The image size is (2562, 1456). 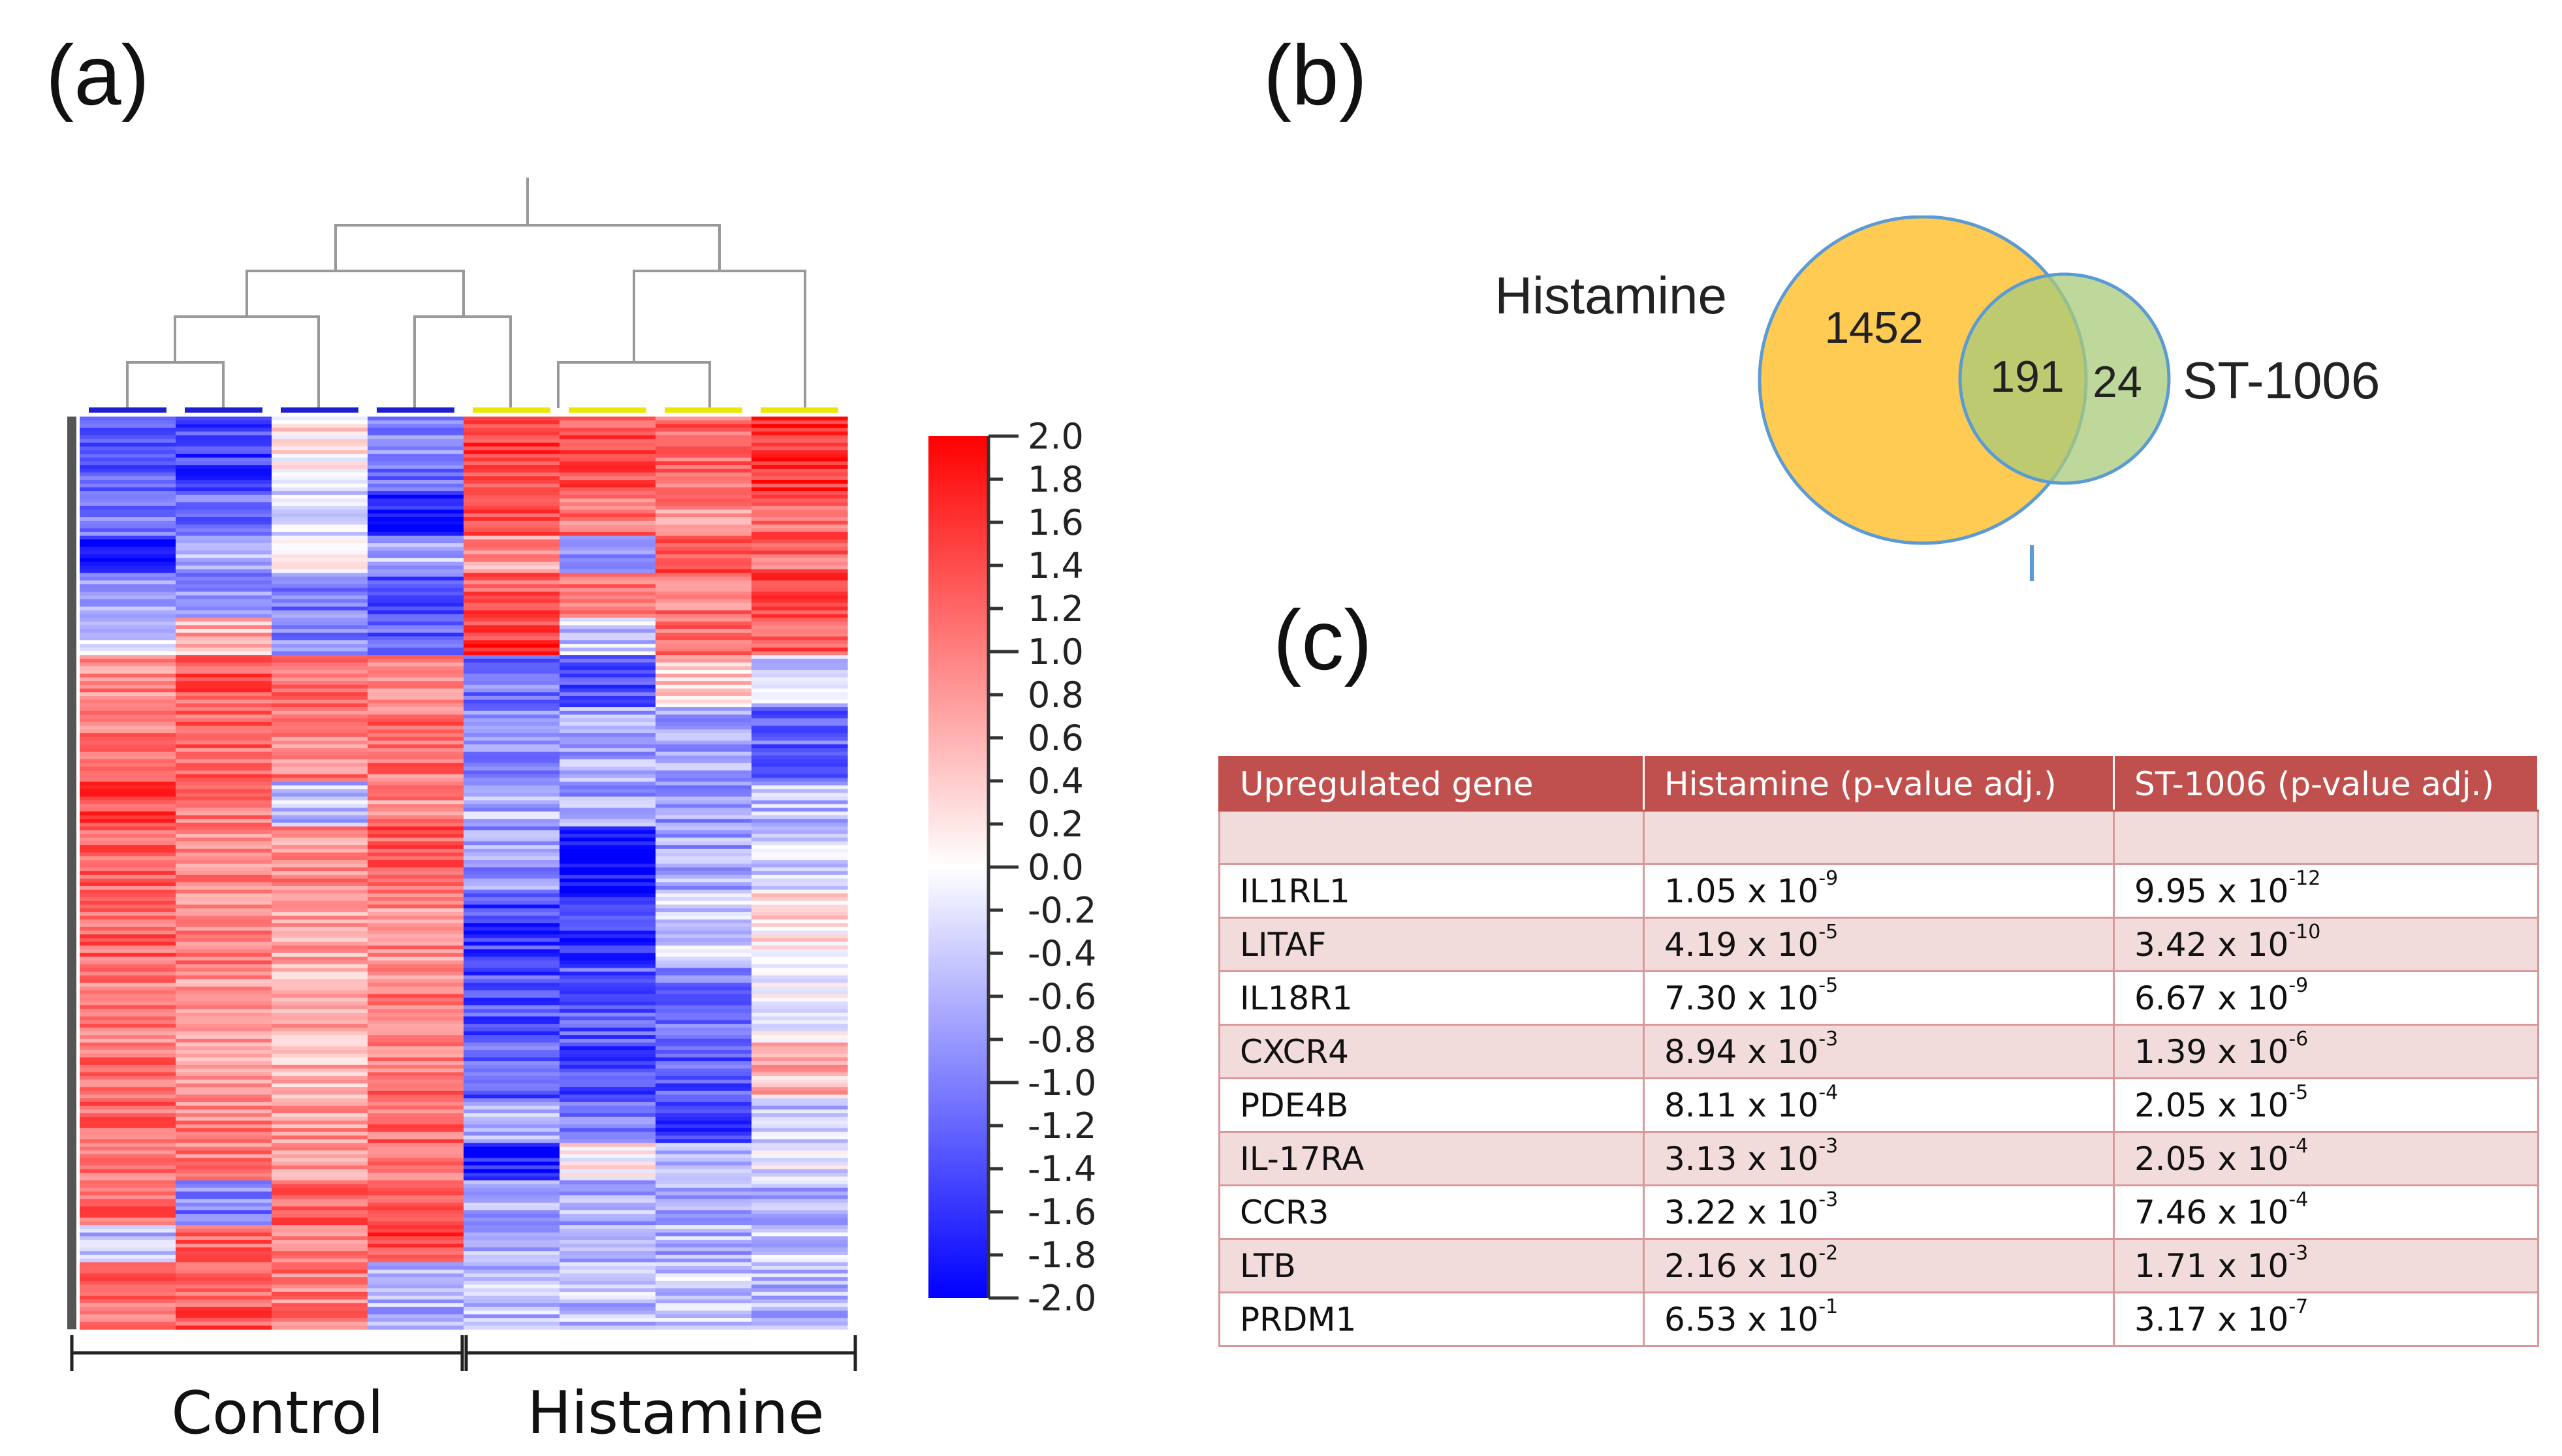 What do you see at coordinates (1741, 1265) in the screenshot?
I see `pvalue-base: 2.16 x 10` at bounding box center [1741, 1265].